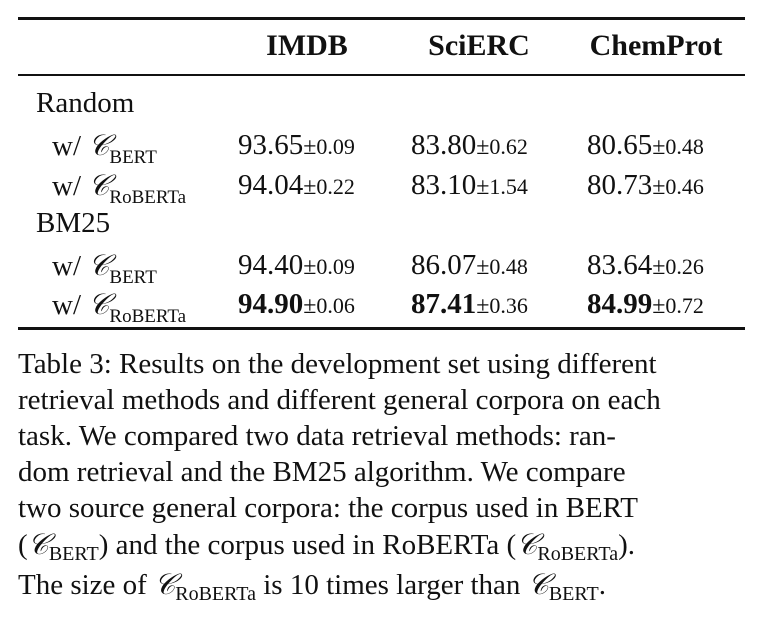  I want to click on table-bottom-rule, so click(381, 328).